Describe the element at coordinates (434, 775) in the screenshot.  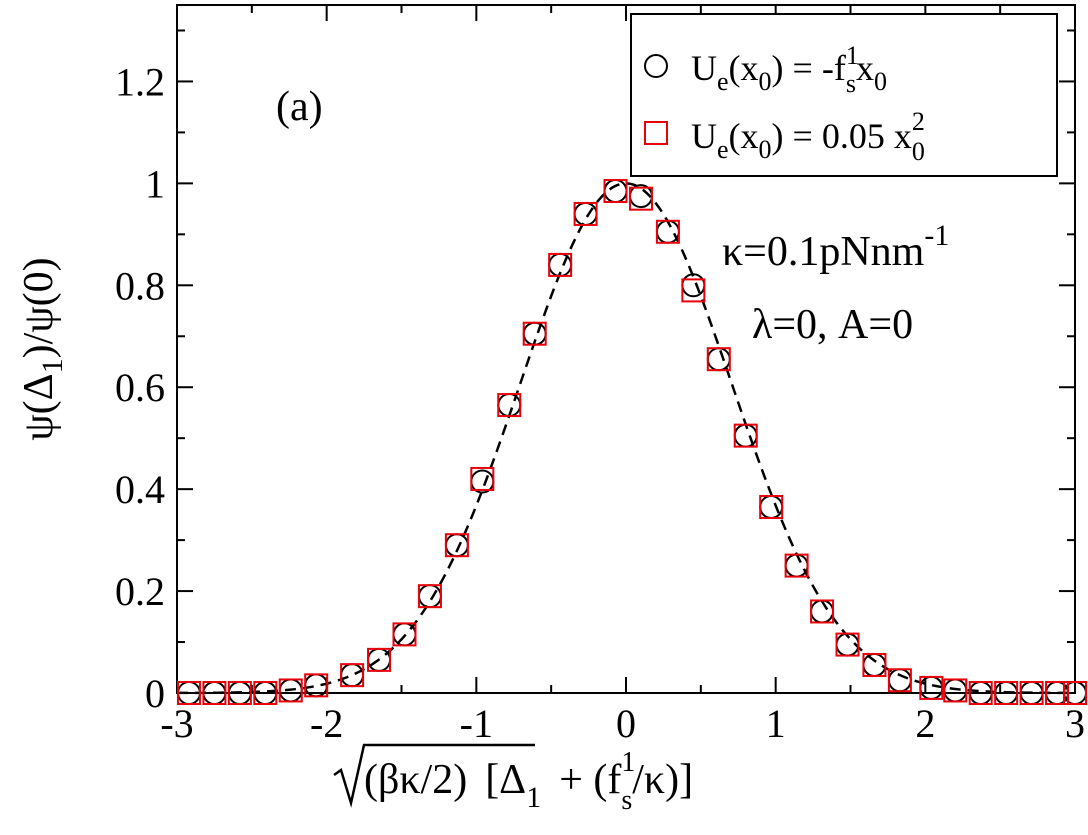
I see `sqrt-sign` at that location.